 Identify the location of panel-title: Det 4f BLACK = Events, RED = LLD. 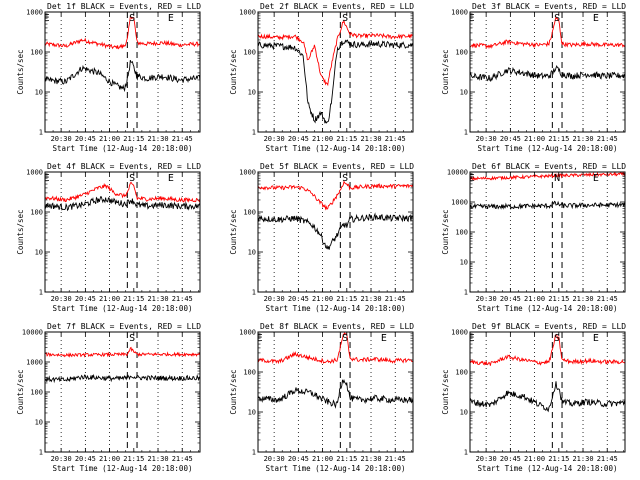
(124, 166).